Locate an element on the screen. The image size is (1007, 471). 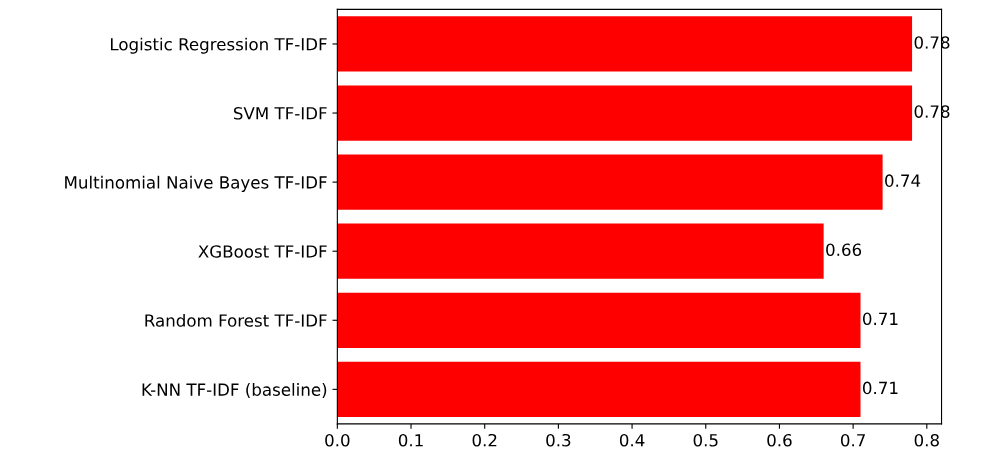
data-label: 0.66 is located at coordinates (844, 250).